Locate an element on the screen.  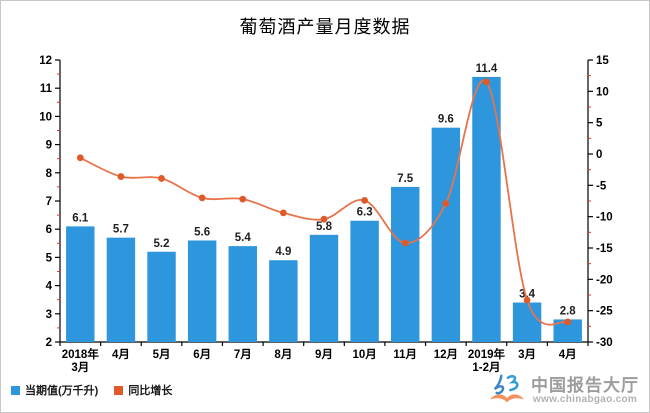
left-axis-tick-label: 12 is located at coordinates (45, 61).